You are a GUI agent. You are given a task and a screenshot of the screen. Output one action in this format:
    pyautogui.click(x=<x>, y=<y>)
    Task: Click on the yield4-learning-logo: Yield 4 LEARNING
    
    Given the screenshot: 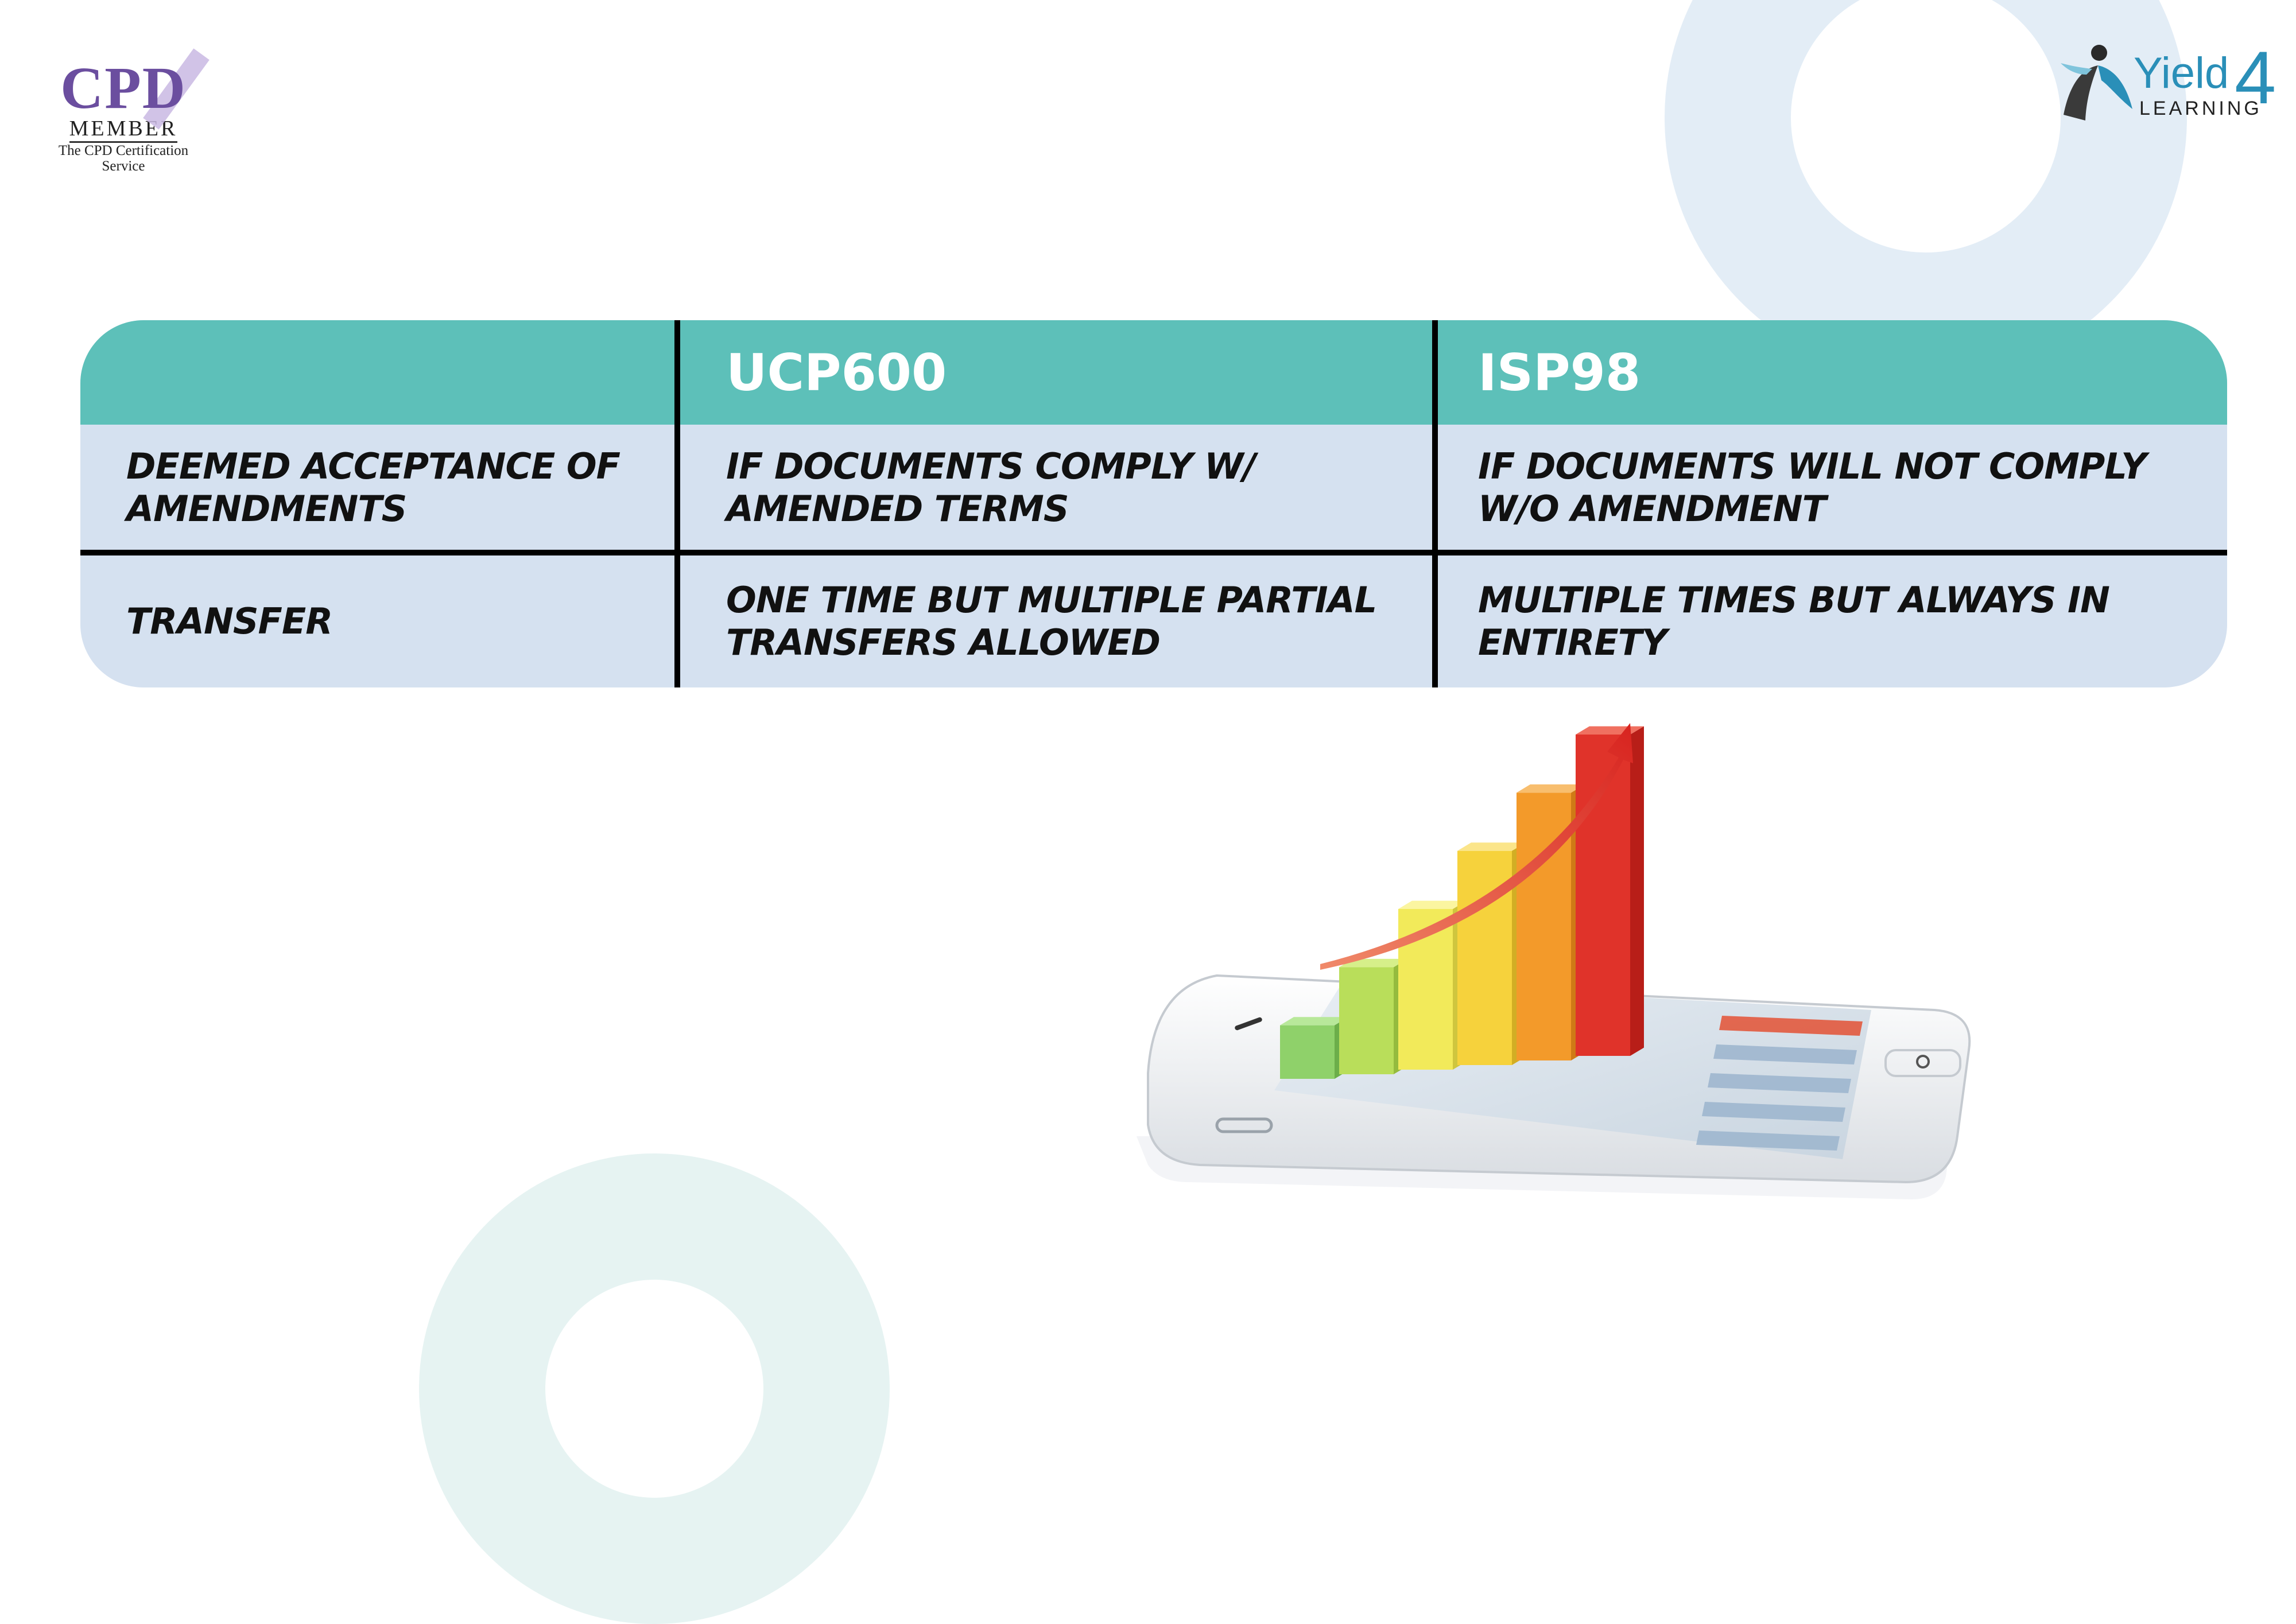 What is the action you would take?
    pyautogui.click(x=2164, y=83)
    